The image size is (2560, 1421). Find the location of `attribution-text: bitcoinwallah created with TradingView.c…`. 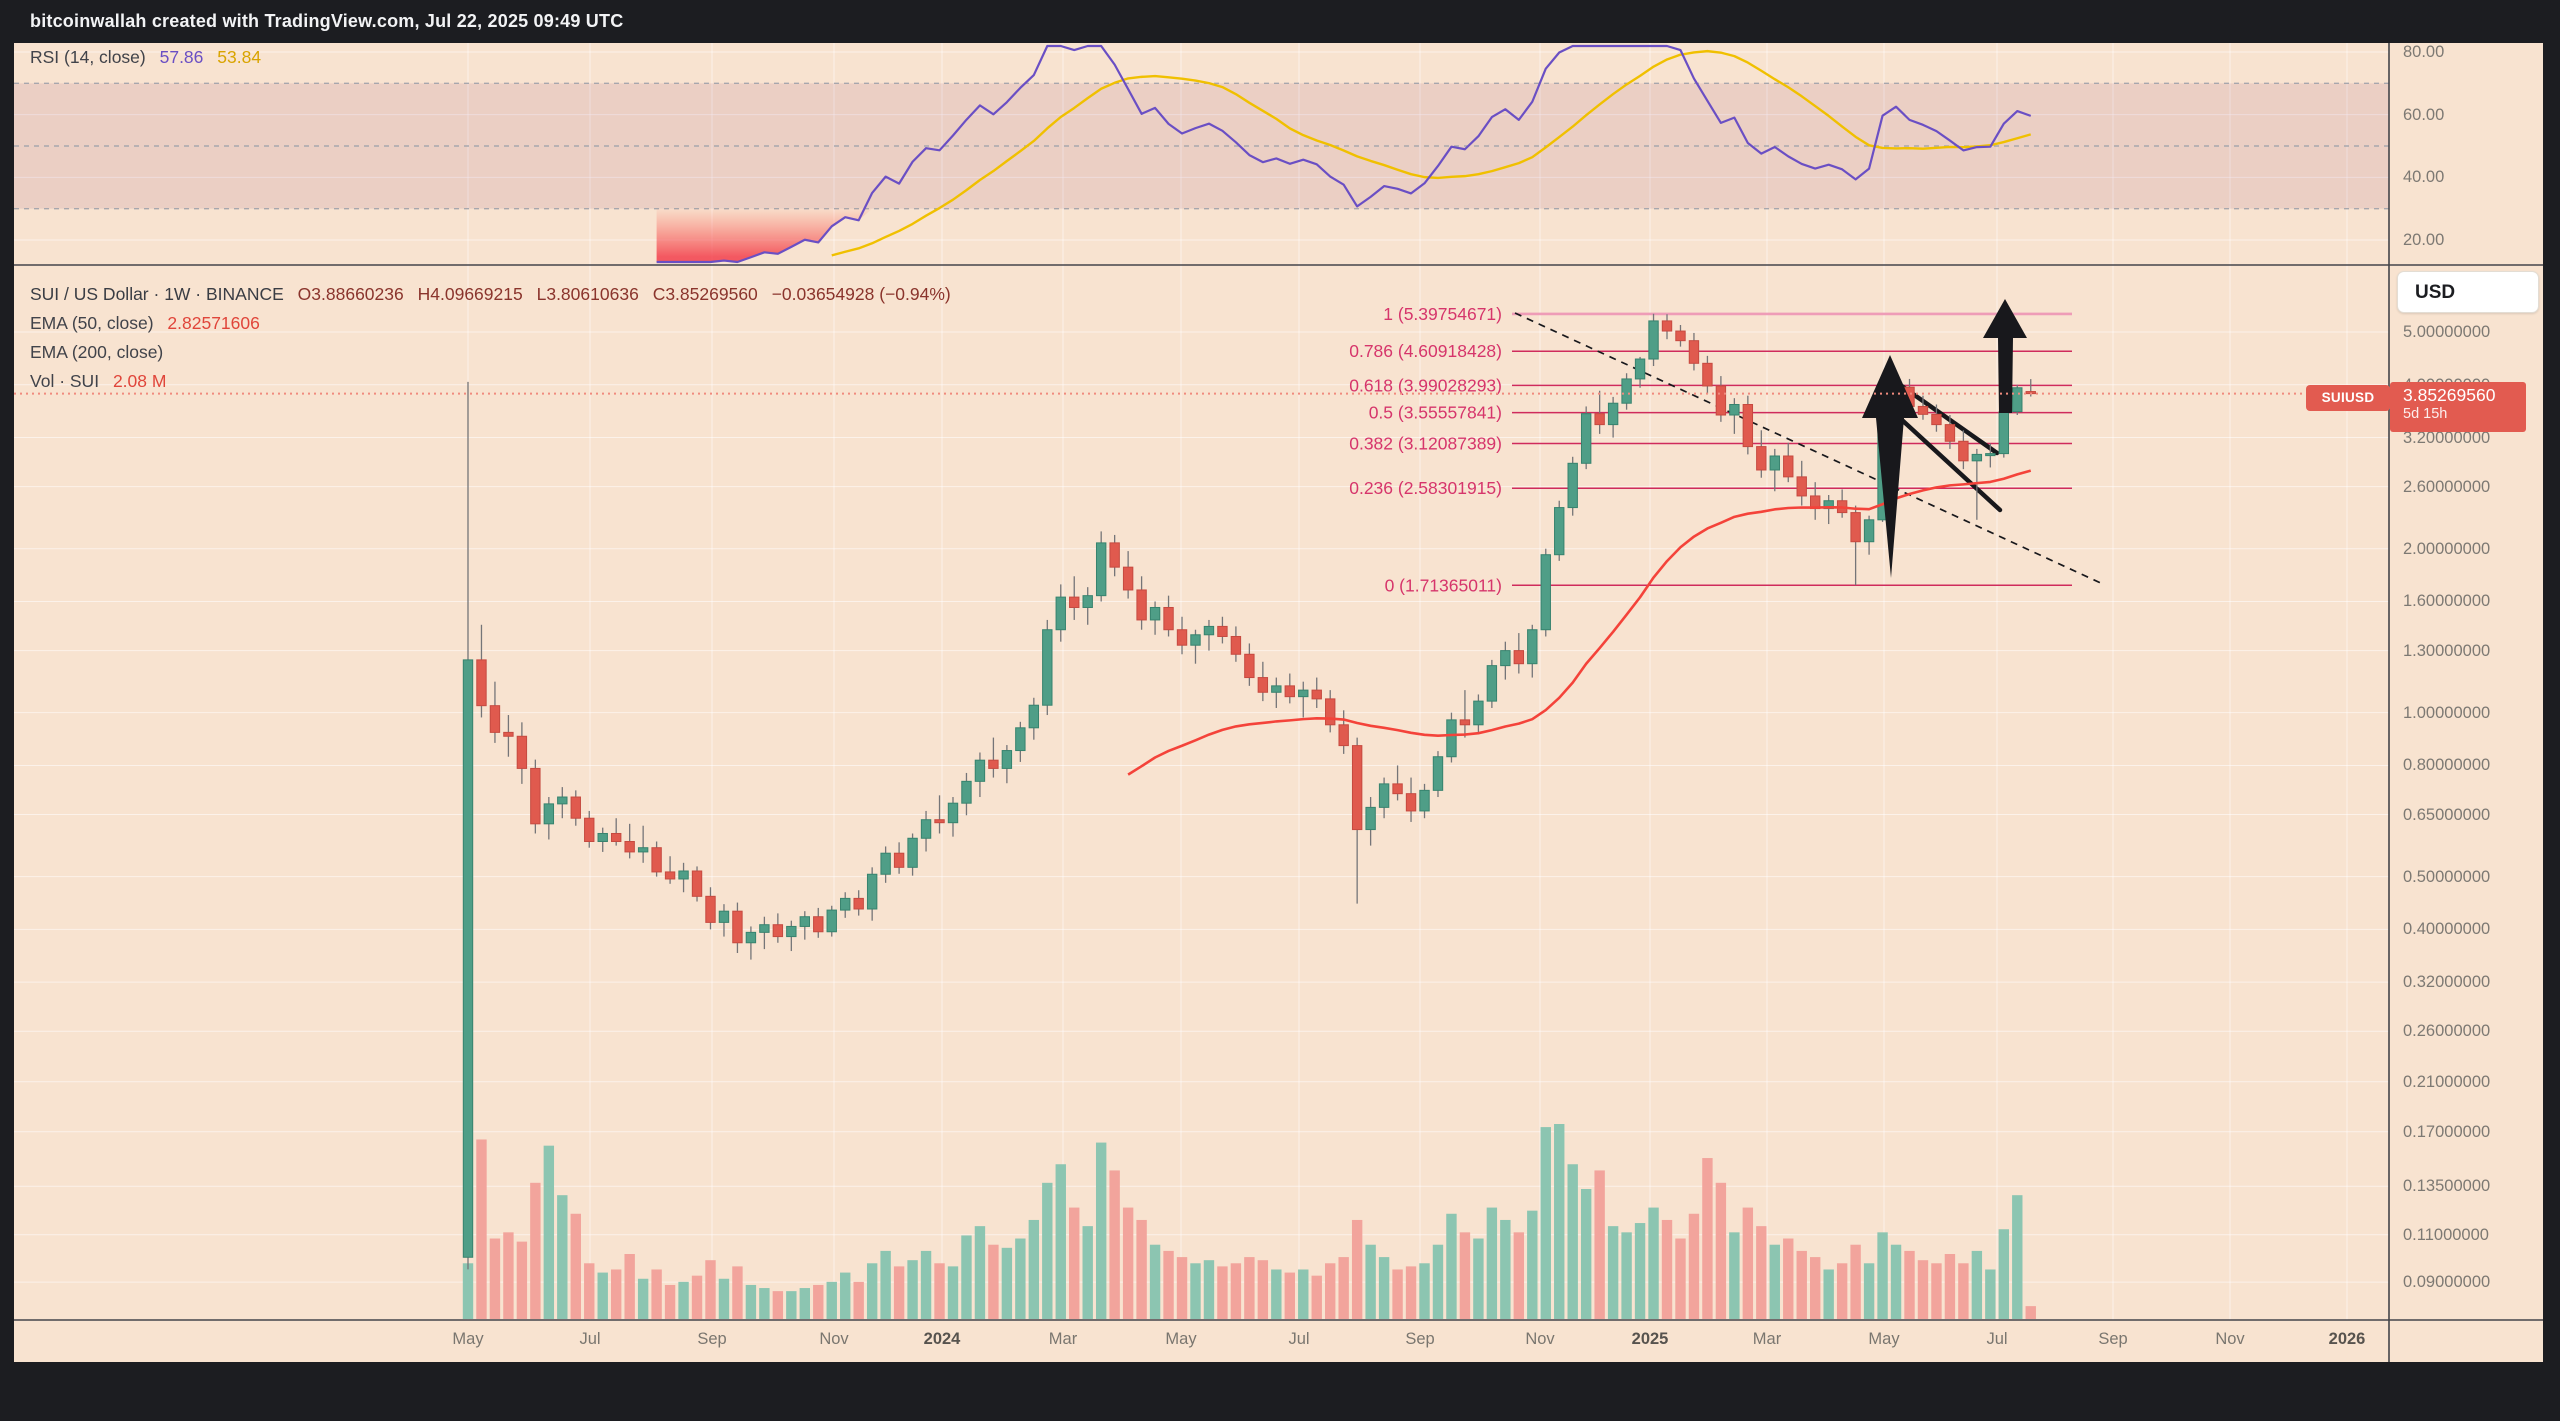

attribution-text: bitcoinwallah created with TradingView.c… is located at coordinates (327, 21).